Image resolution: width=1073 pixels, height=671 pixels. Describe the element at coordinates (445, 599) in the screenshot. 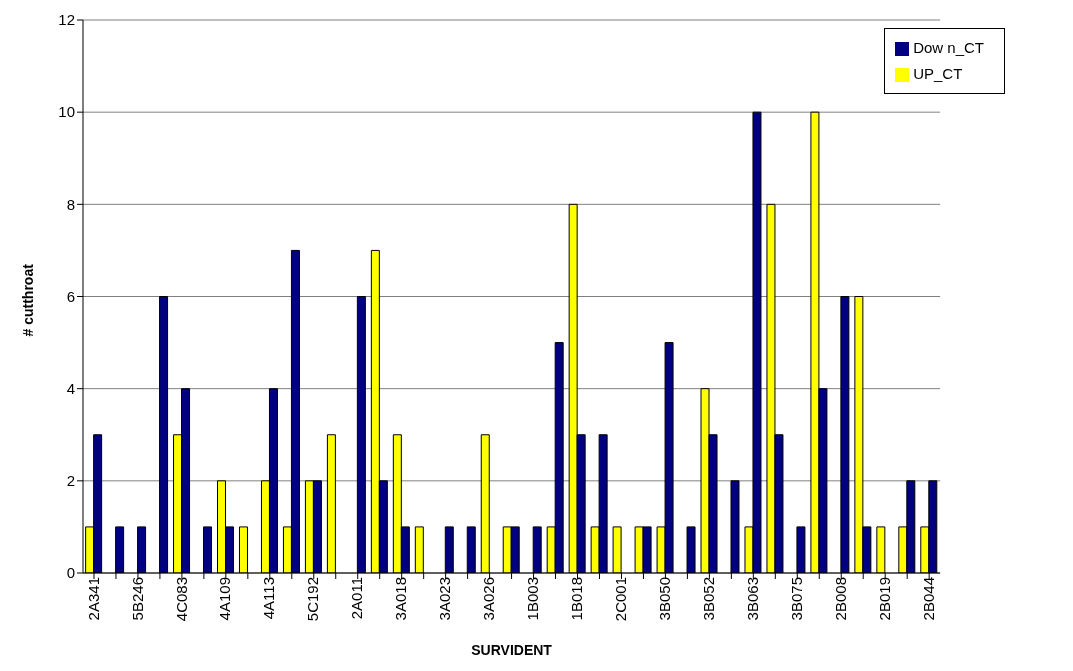

I see `x-tick-label: 3A023` at that location.